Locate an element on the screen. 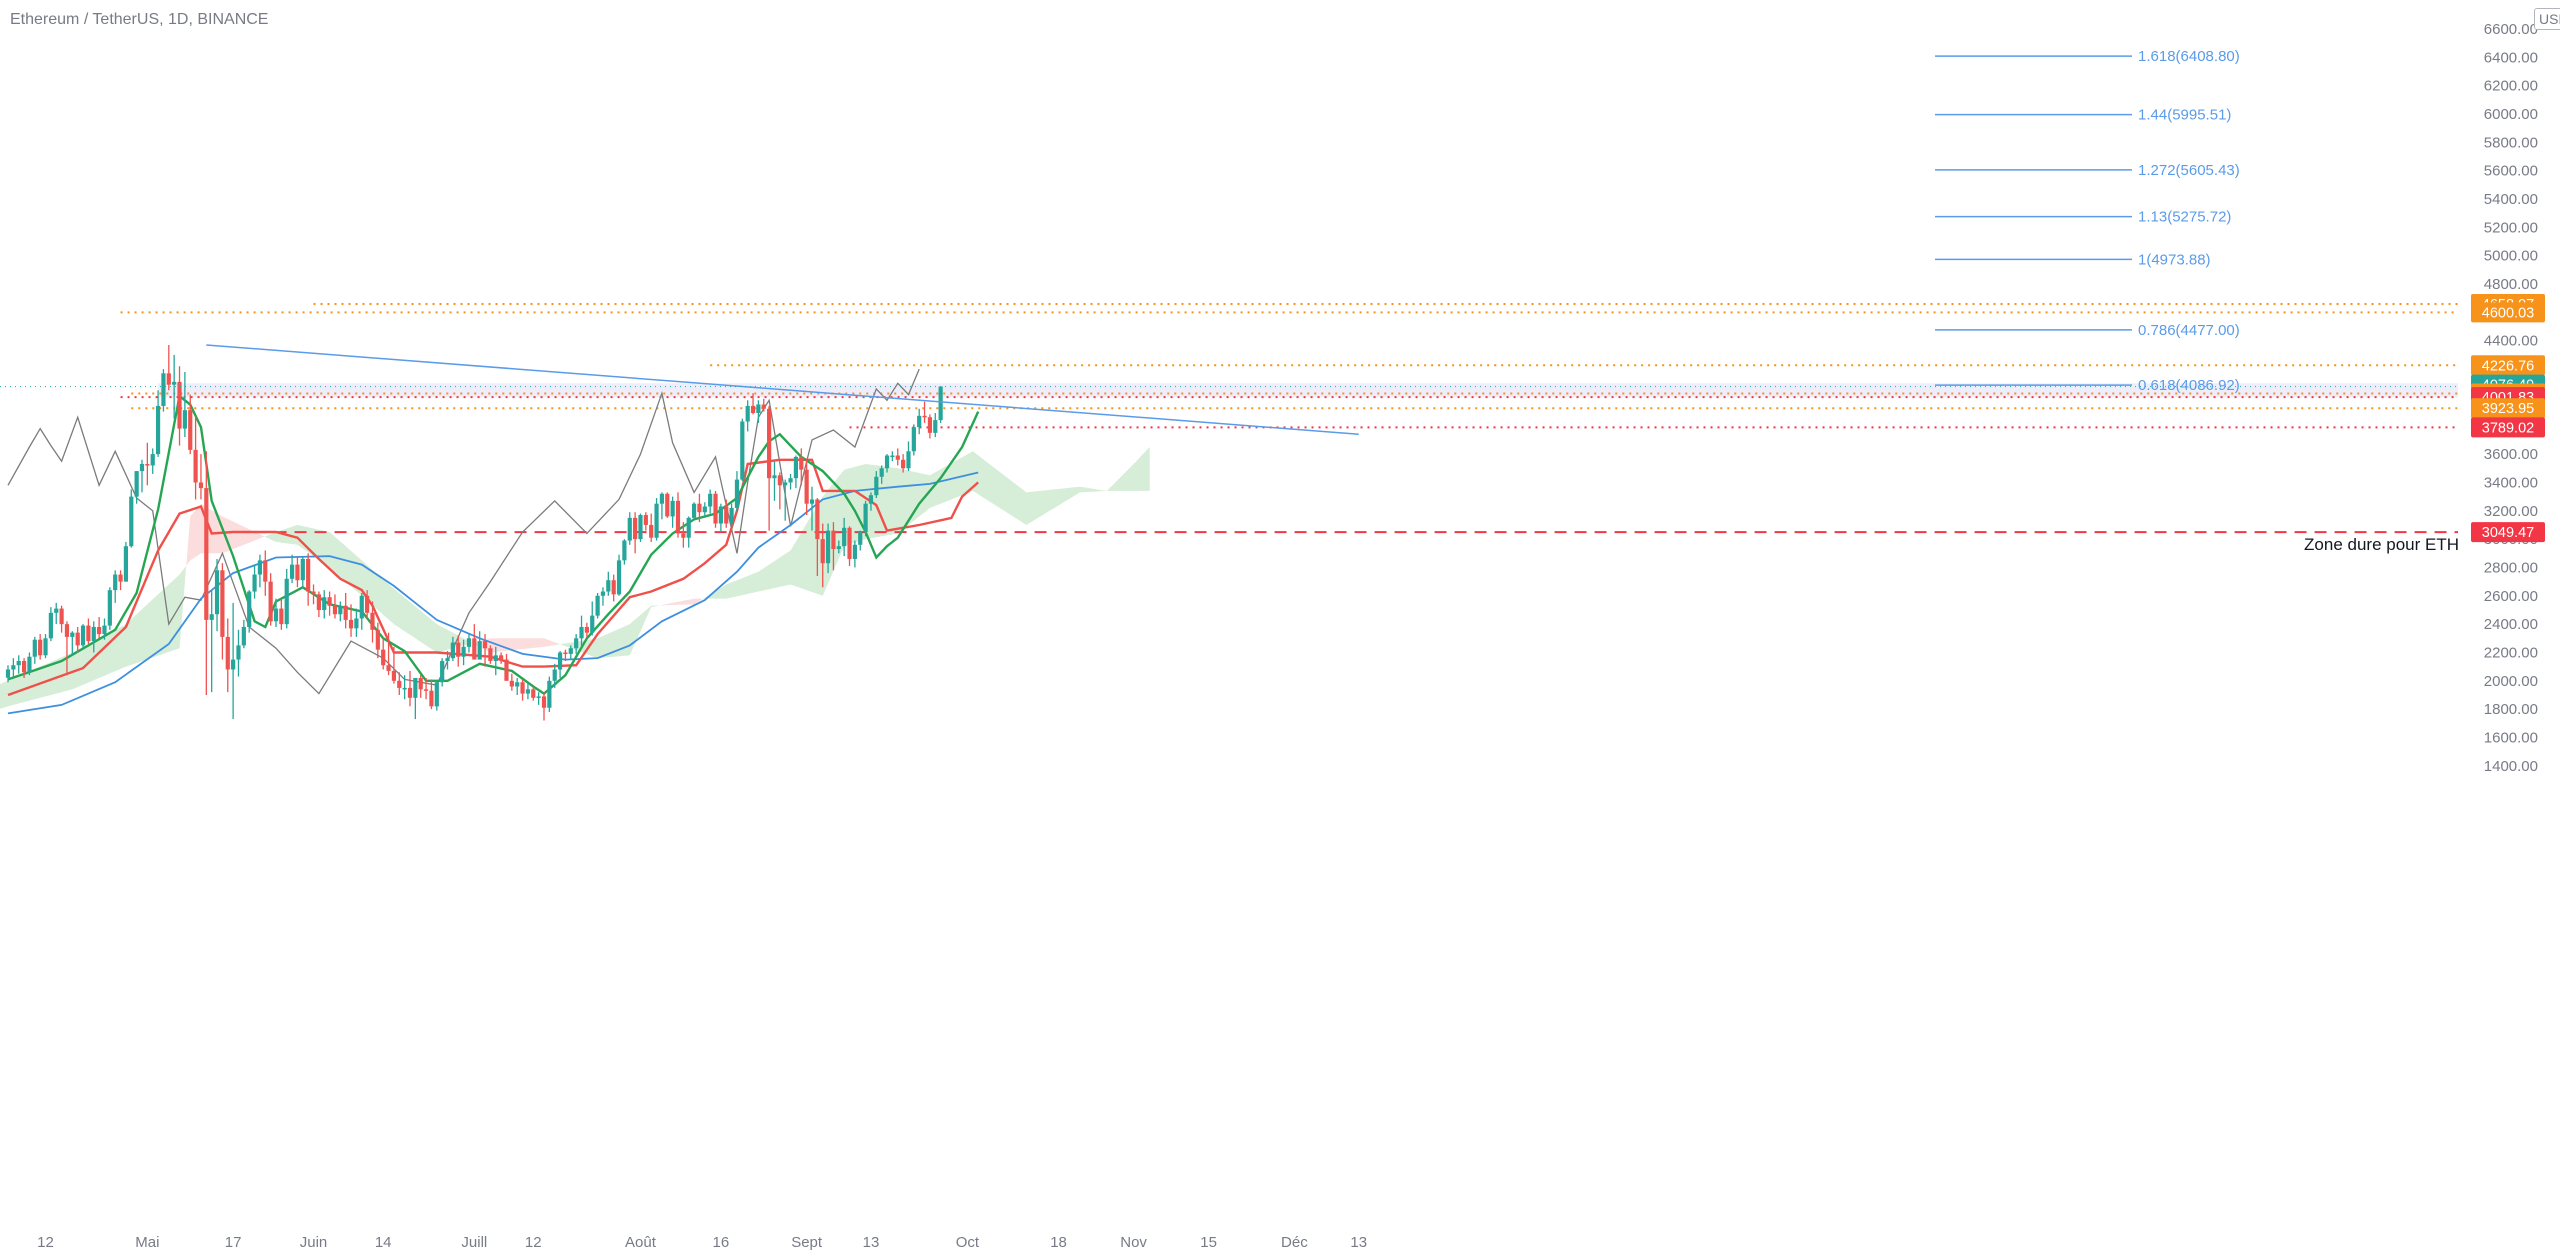  price-label-text: 3049.47 is located at coordinates (2508, 533).